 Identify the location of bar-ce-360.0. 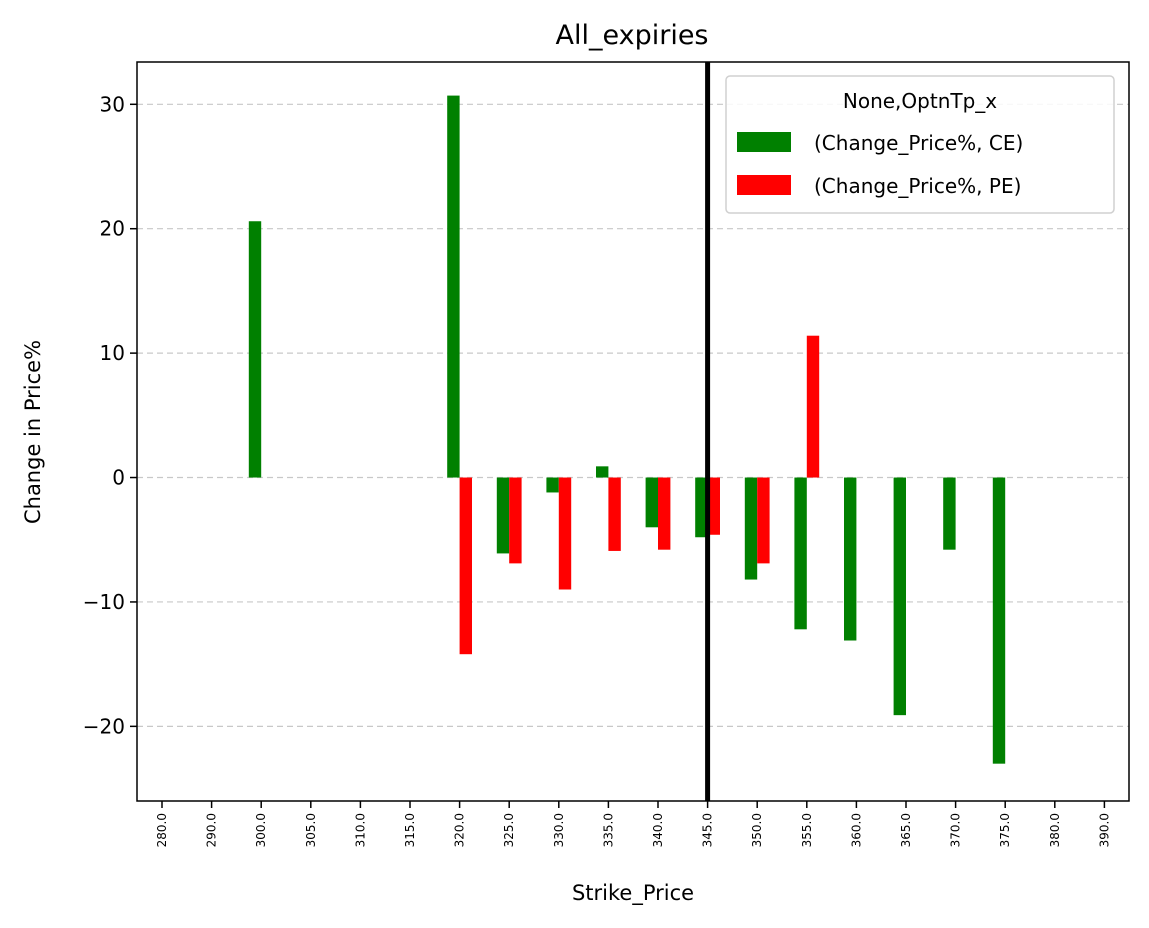
(850, 559).